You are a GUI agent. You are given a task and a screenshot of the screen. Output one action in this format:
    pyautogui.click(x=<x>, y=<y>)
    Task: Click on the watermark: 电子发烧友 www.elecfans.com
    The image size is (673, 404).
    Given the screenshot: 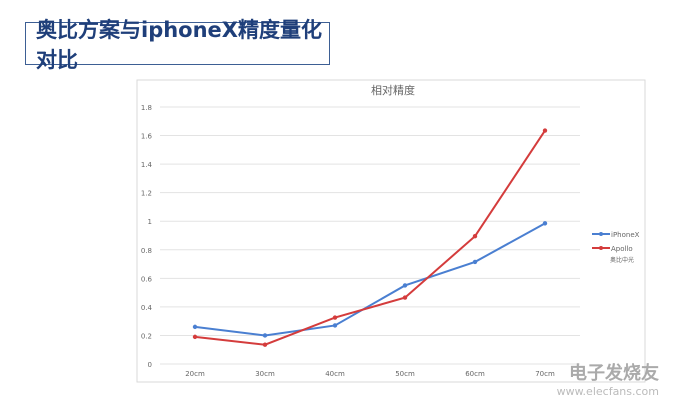 What is the action you would take?
    pyautogui.click(x=608, y=378)
    